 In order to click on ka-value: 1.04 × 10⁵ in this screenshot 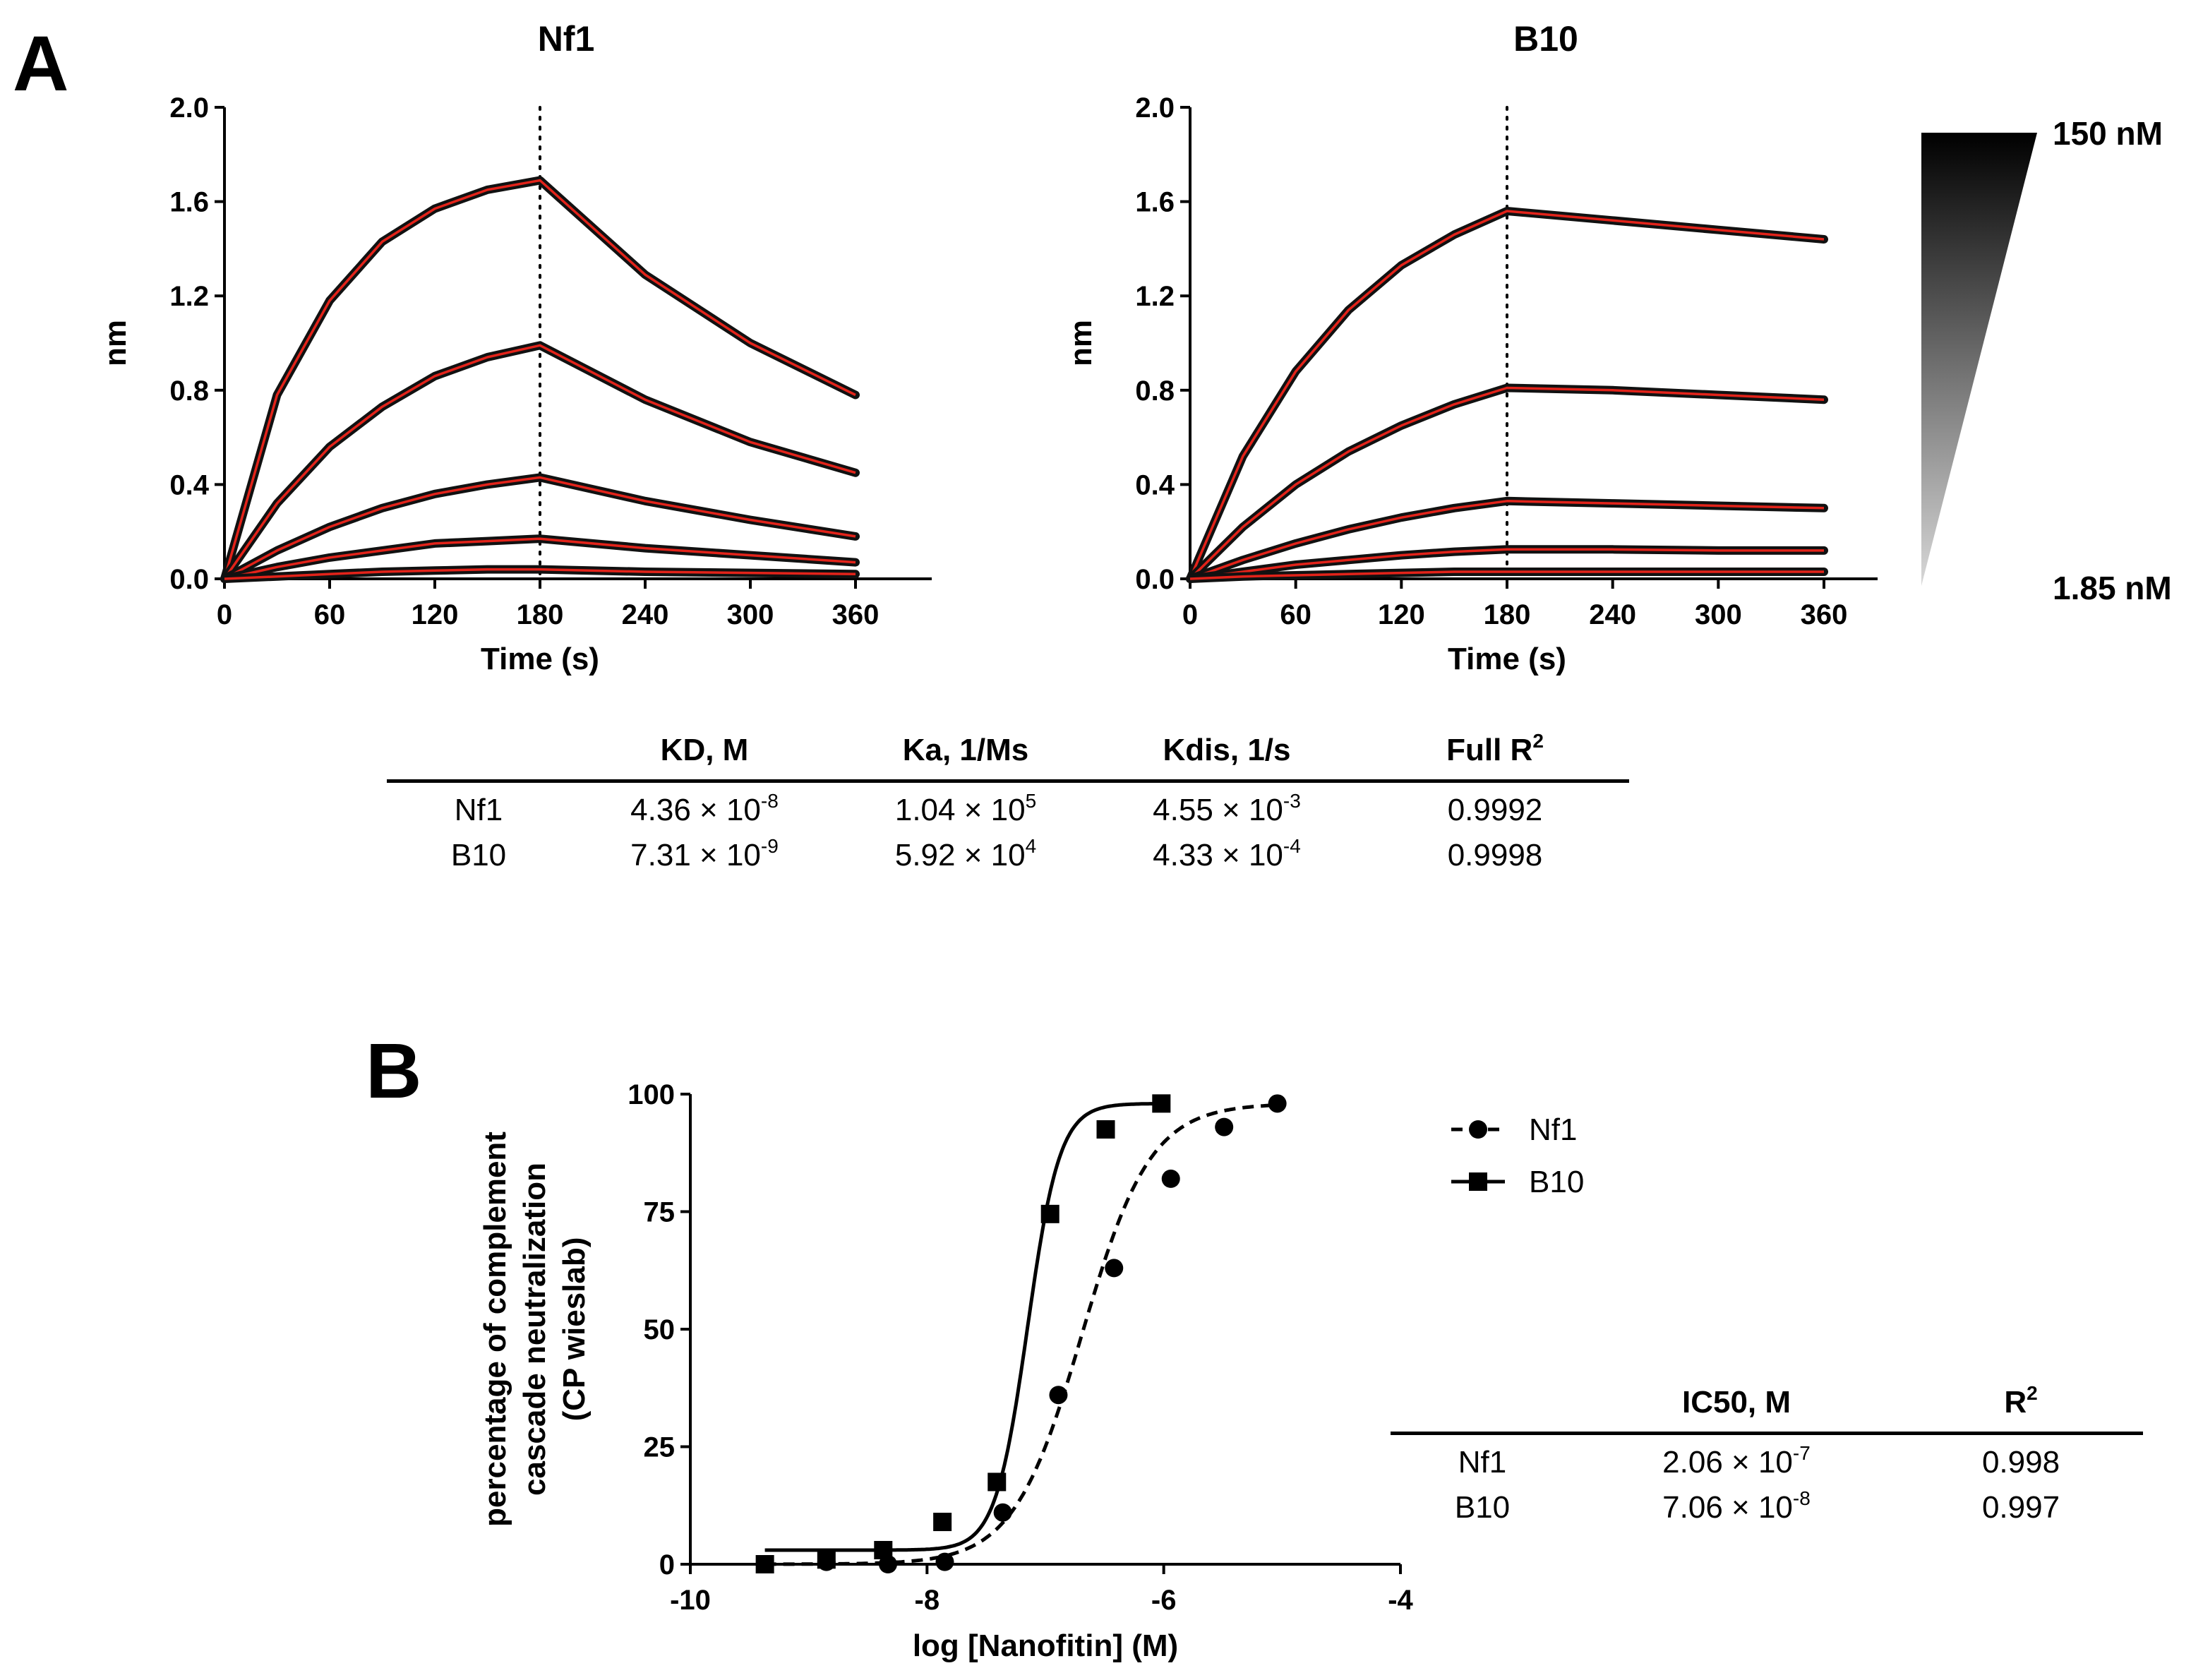, I will do `click(966, 809)`.